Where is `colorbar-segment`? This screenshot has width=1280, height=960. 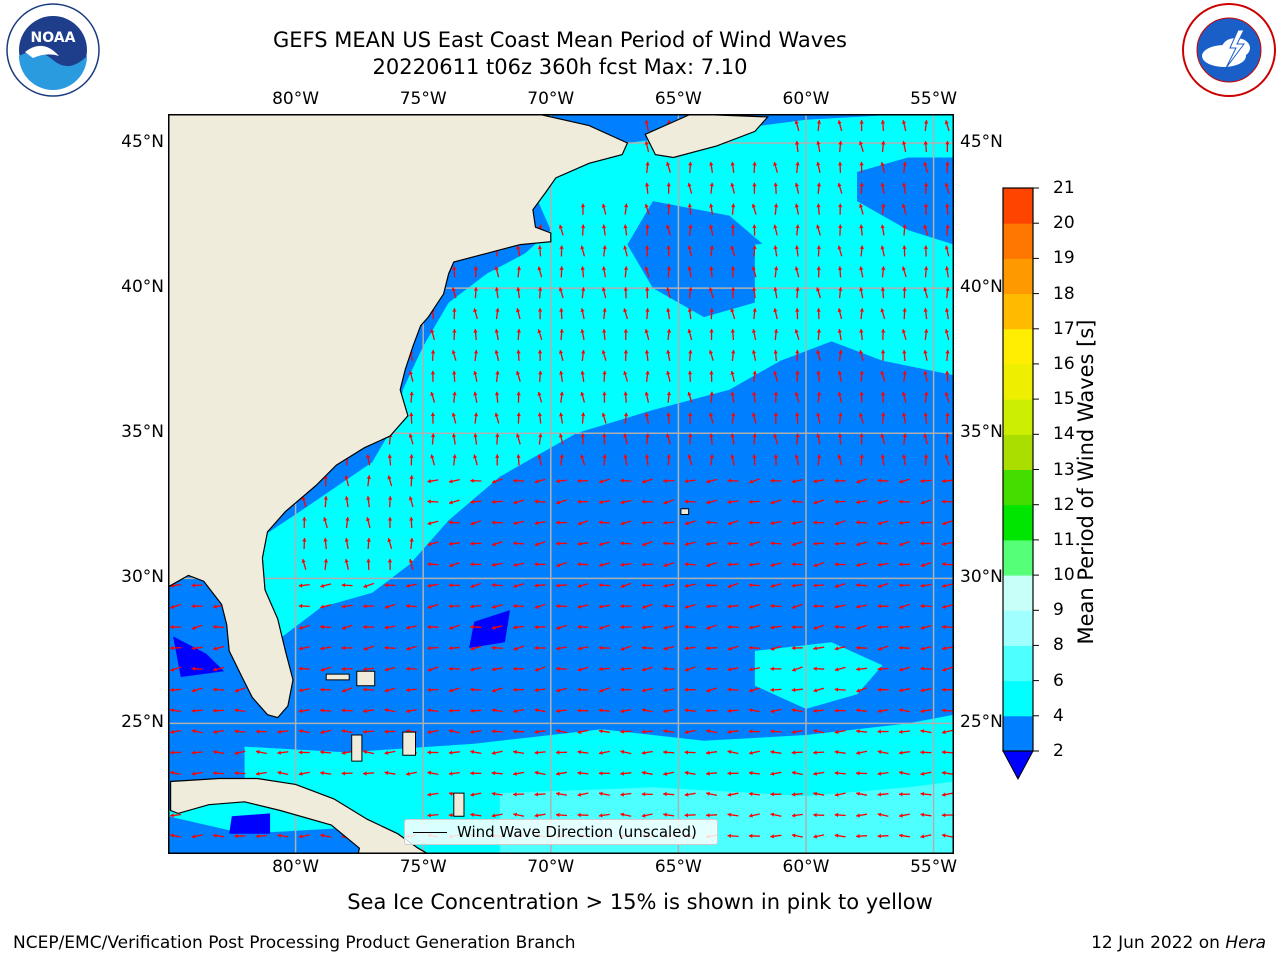
colorbar-segment is located at coordinates (1018, 733).